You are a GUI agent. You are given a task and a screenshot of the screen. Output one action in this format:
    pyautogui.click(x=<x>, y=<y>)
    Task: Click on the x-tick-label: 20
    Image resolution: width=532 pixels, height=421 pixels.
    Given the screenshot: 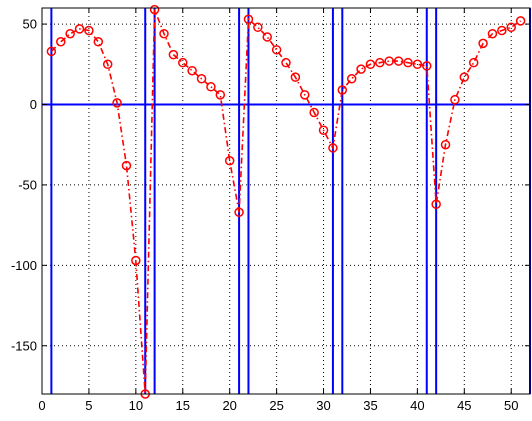 What is the action you would take?
    pyautogui.click(x=229, y=405)
    